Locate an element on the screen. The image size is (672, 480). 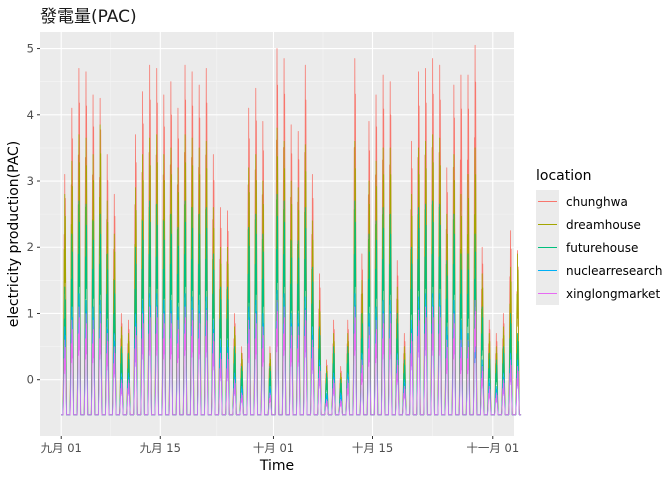
legend-title: location is located at coordinates (564, 176).